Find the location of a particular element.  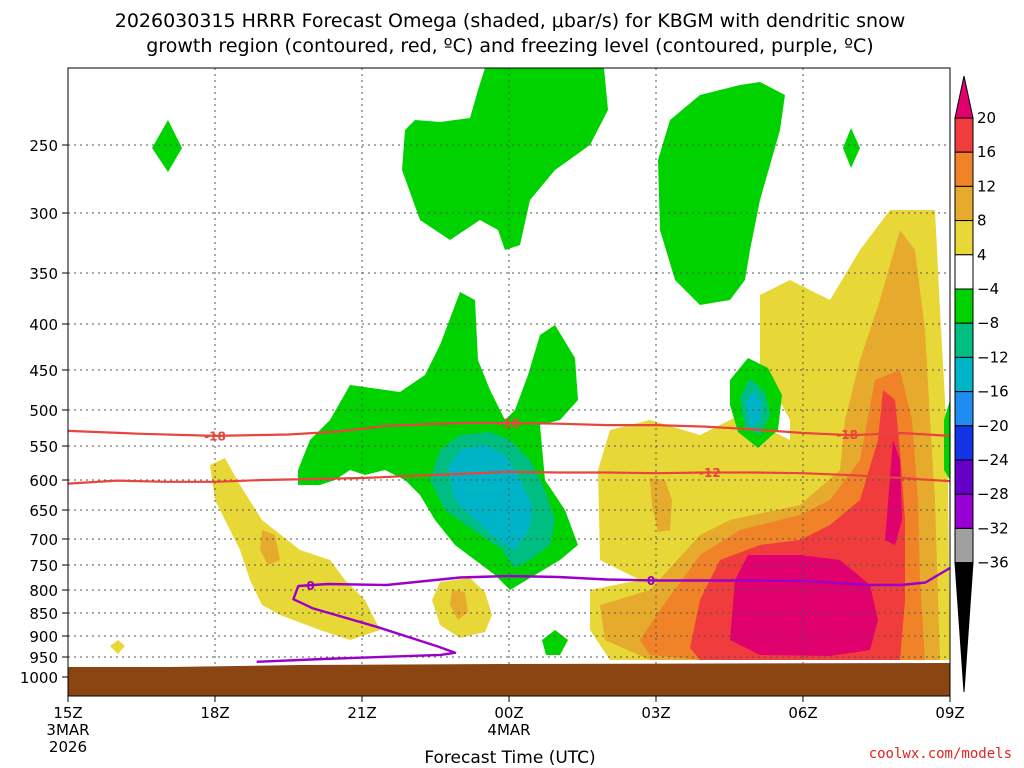

y-tick-label: 850 is located at coordinates (43, 614).